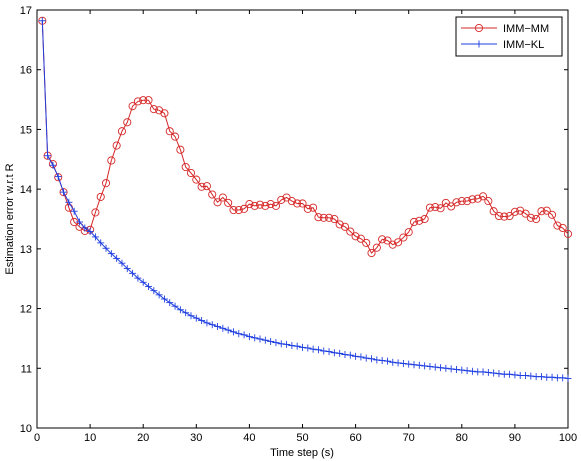 The width and height of the screenshot is (581, 461). I want to click on x-tick-label: 40, so click(249, 438).